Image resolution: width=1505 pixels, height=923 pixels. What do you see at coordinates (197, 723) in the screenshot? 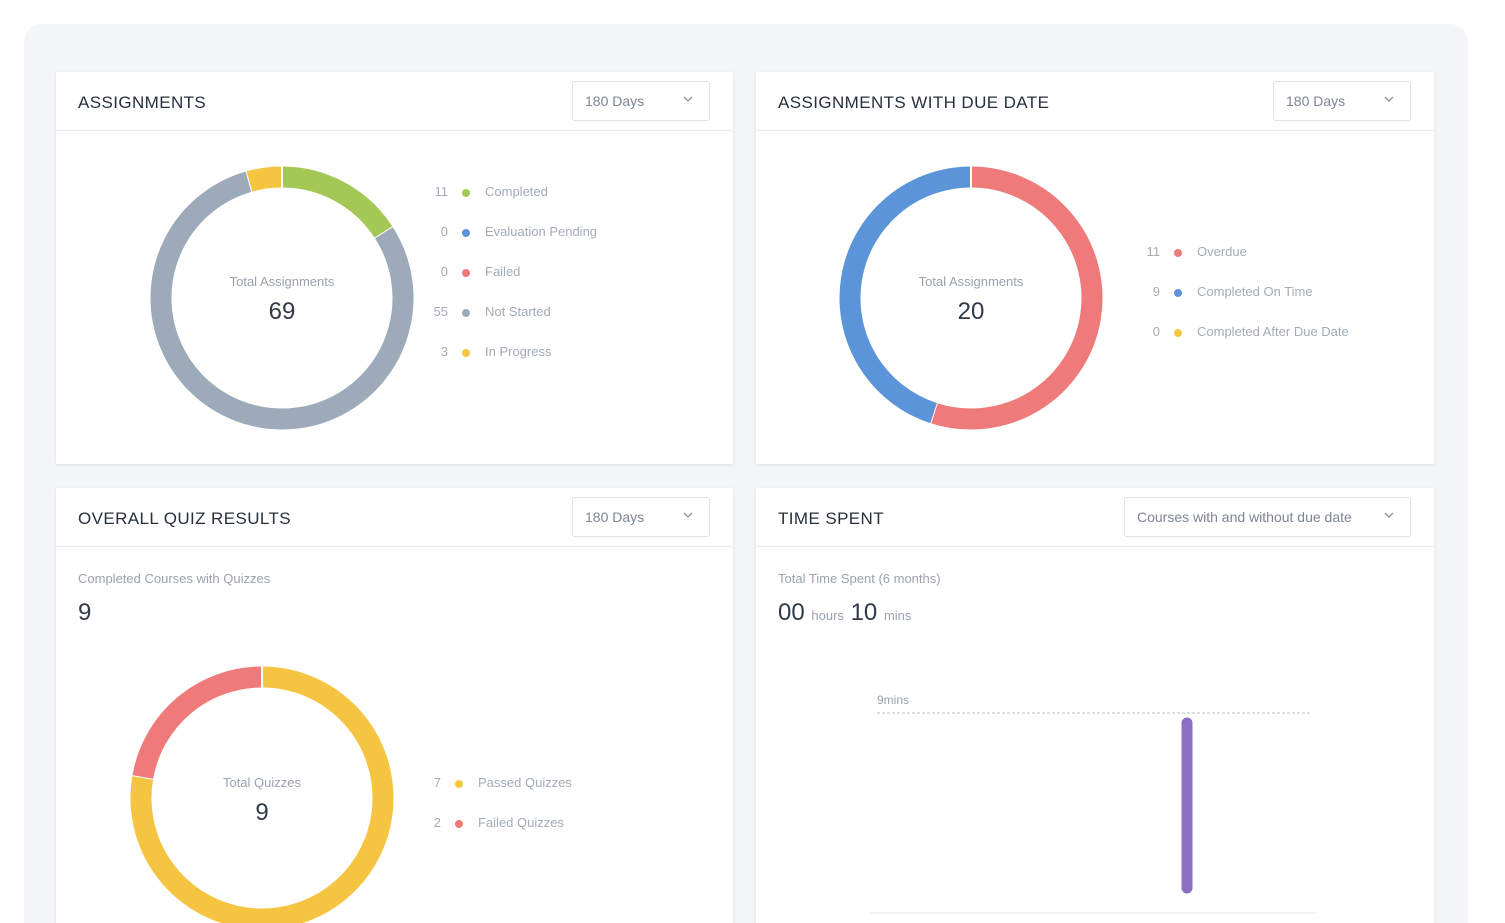
I see `donut-slice-failed-quizzes` at bounding box center [197, 723].